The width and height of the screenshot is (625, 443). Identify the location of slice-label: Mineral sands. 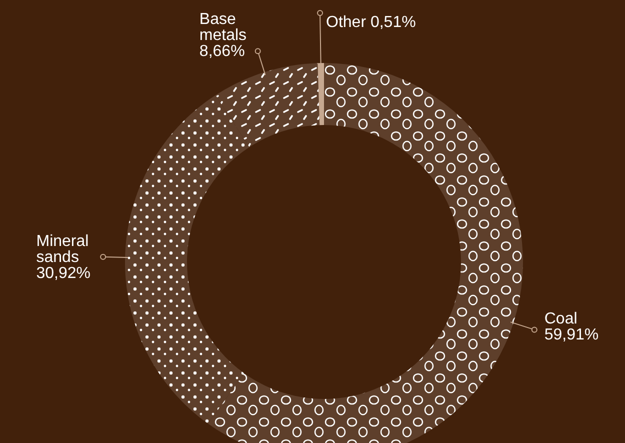
(62, 249).